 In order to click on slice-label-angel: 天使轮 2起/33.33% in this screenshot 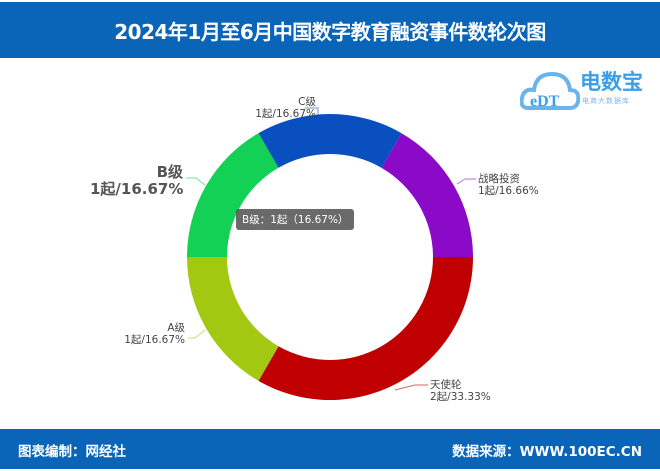, I will do `click(460, 391)`.